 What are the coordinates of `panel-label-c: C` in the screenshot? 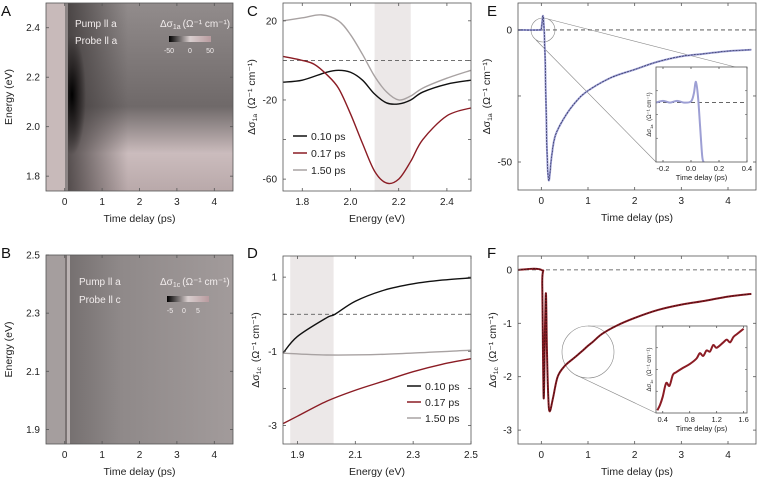 It's located at (252, 11).